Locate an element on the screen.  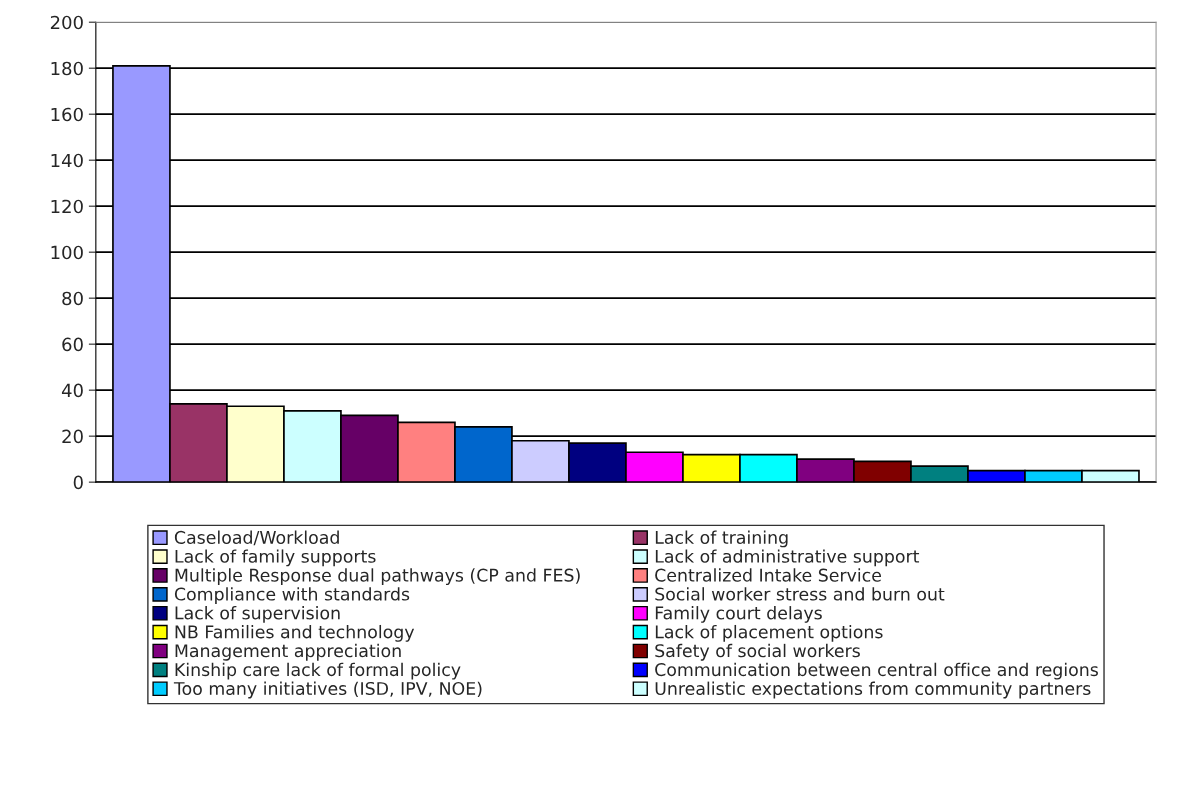
legend-label: Management appreciation is located at coordinates (288, 652).